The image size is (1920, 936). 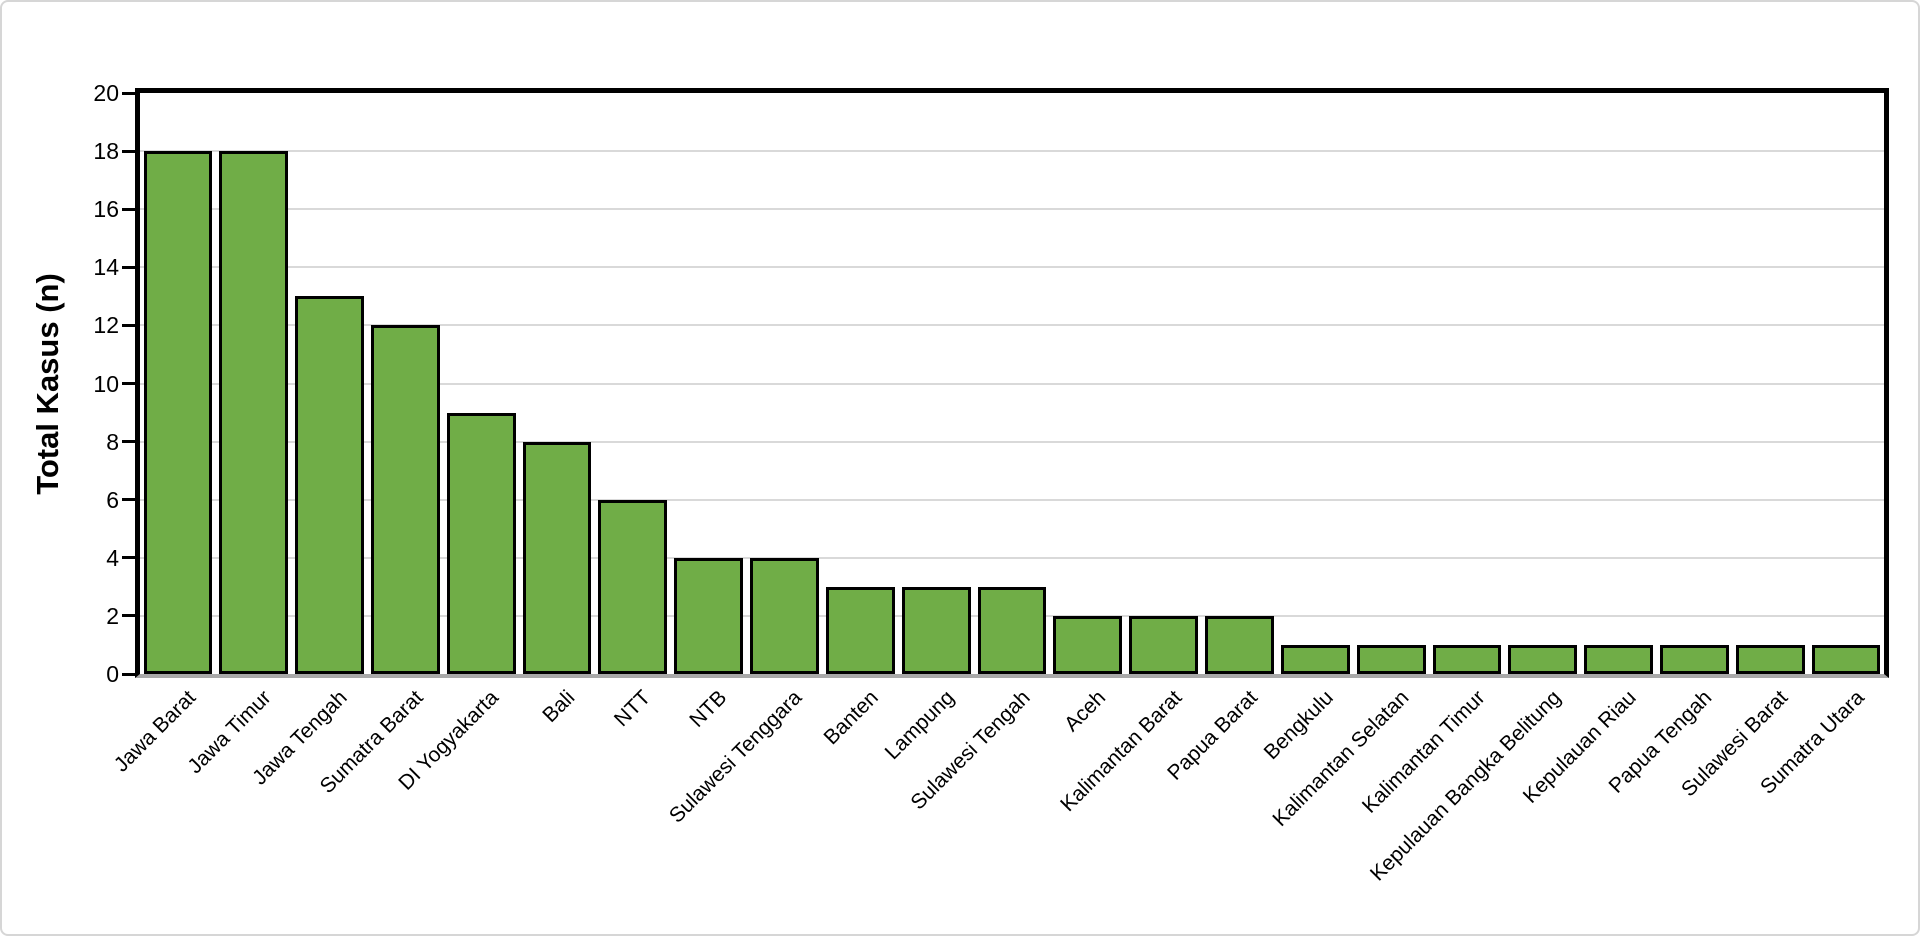 I want to click on y-tick-label: 4, so click(x=112, y=557).